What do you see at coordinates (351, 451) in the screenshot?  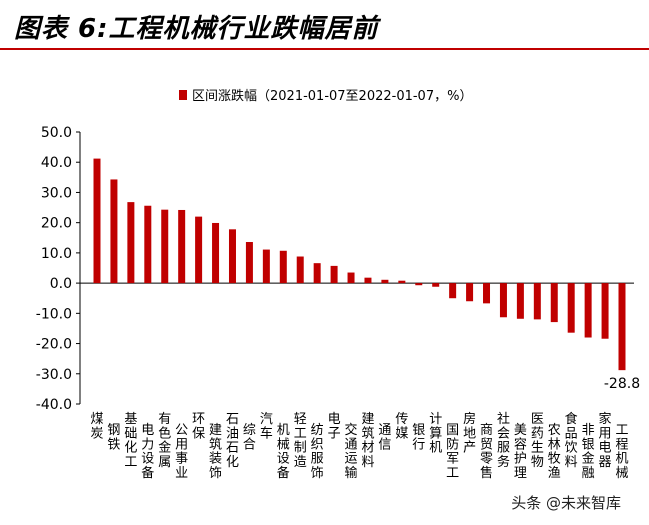 I see `x-tick-label-交通运输: 交通运输` at bounding box center [351, 451].